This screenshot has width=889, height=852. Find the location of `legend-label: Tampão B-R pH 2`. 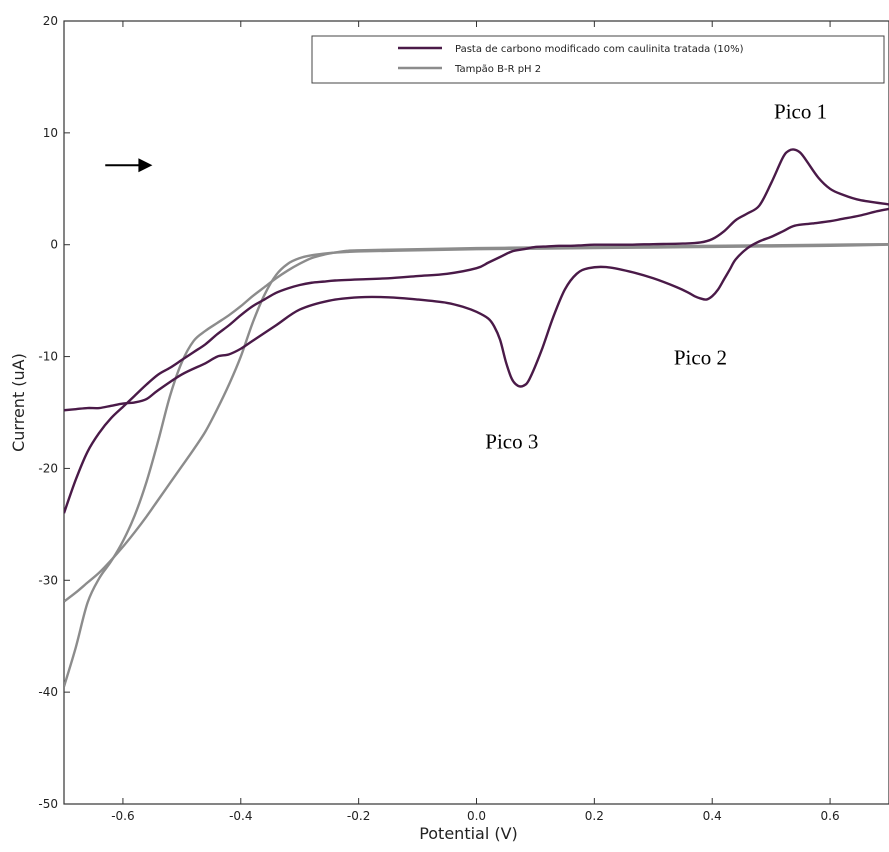

legend-label: Tampão B-R pH 2 is located at coordinates (497, 69).